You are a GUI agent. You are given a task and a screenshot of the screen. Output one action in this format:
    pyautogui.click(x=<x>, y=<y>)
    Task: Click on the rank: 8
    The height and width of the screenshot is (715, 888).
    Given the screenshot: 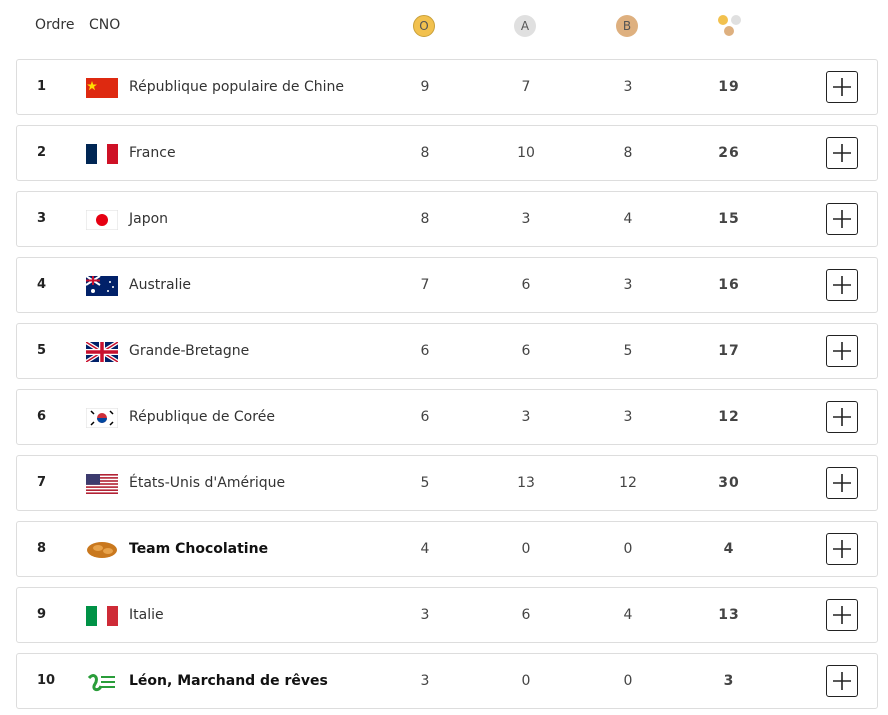 What is the action you would take?
    pyautogui.click(x=42, y=548)
    